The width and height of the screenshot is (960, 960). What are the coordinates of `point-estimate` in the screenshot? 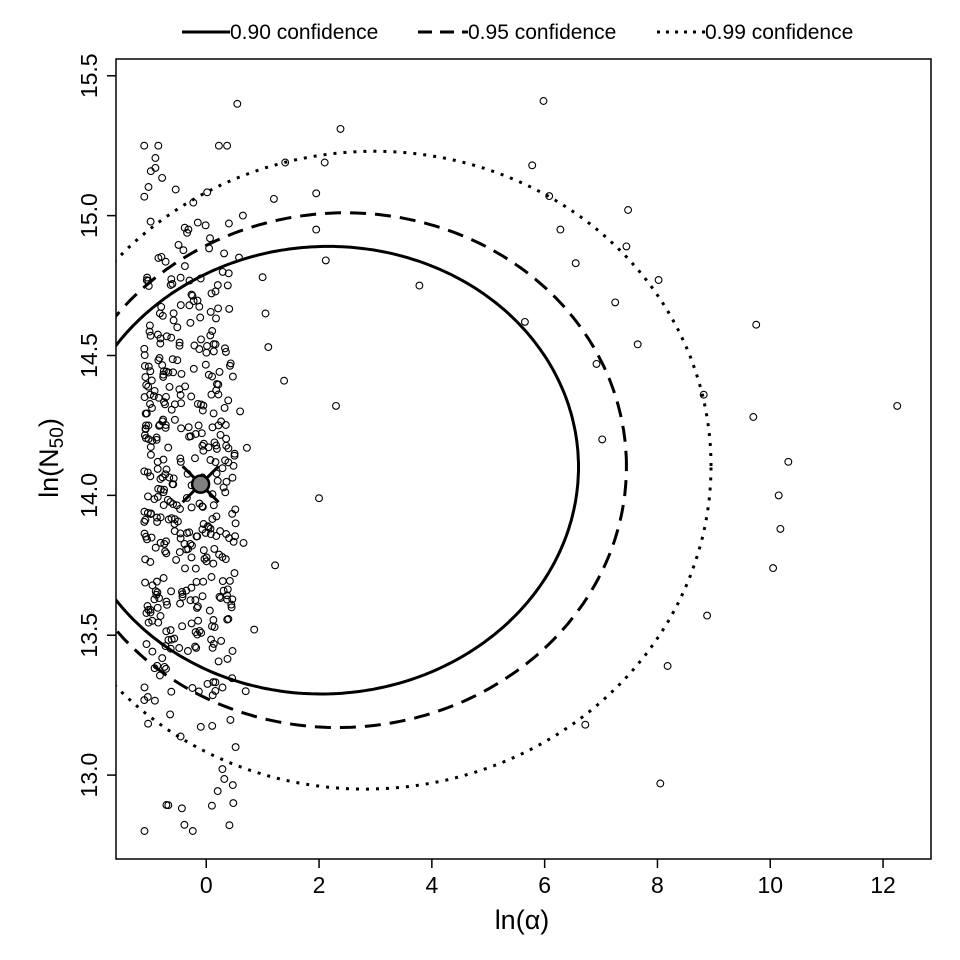 It's located at (200, 484).